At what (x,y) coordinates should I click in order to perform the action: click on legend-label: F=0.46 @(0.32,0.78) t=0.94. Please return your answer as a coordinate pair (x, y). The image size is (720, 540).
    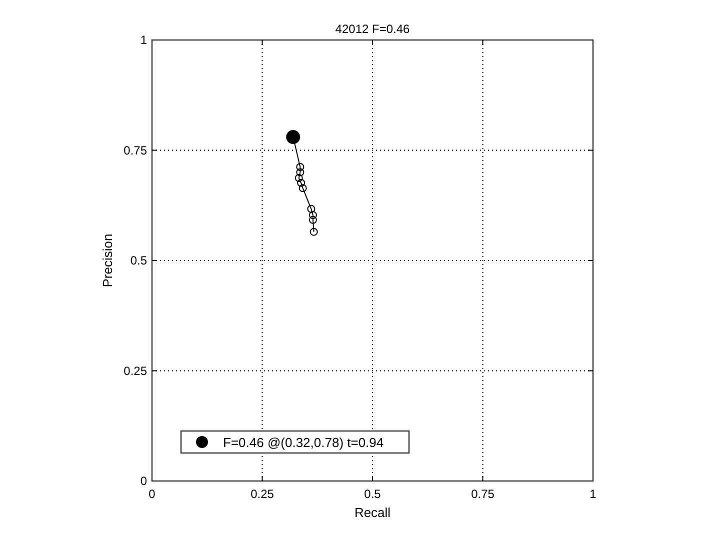
    Looking at the image, I should click on (303, 442).